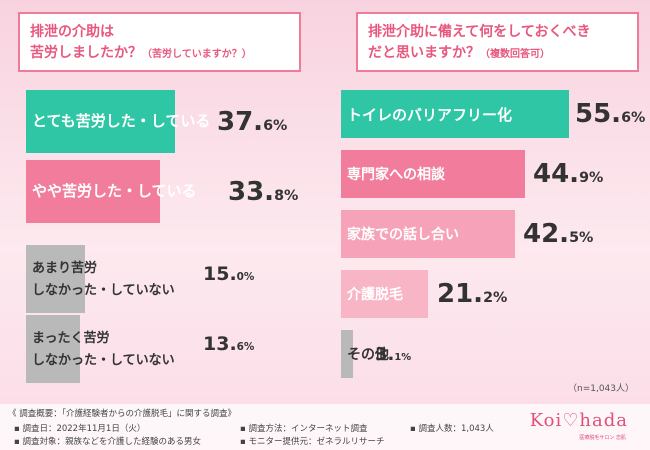 The image size is (650, 450). Describe the element at coordinates (600, 389) in the screenshot. I see `sample-size-note: （n=1,043人）` at that location.